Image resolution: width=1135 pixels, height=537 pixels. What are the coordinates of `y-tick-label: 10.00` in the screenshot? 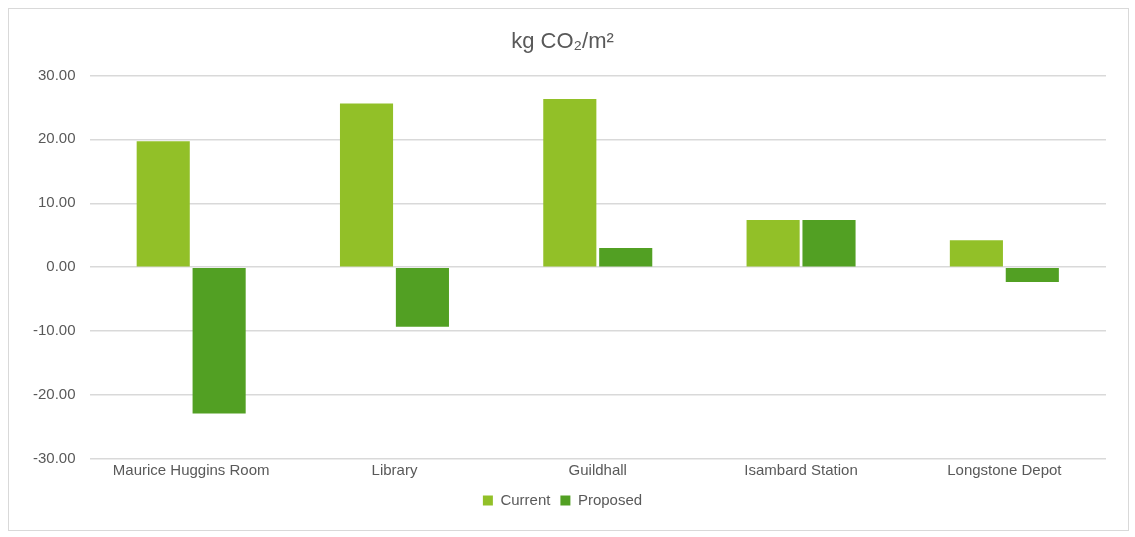 It's located at (56, 202).